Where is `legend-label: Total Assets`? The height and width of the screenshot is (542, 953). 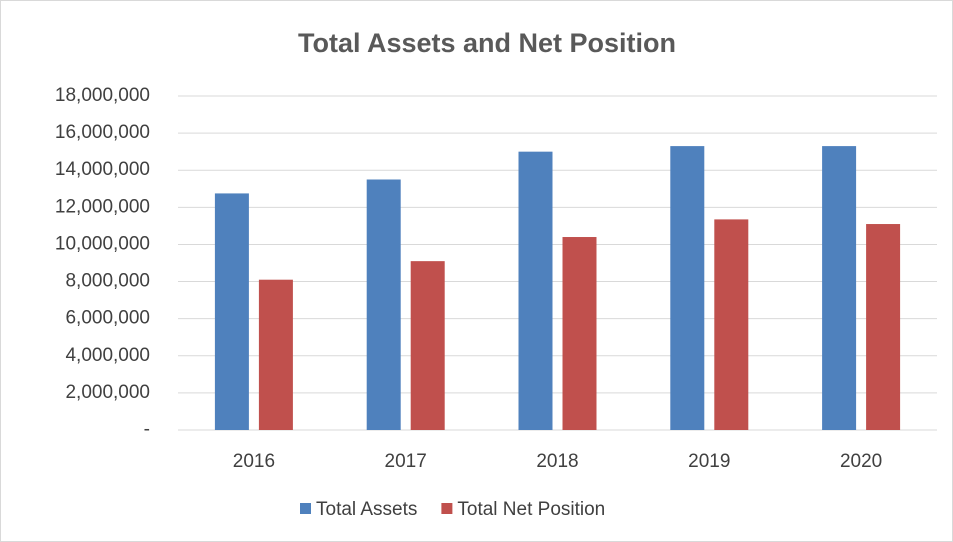
legend-label: Total Assets is located at coordinates (366, 509).